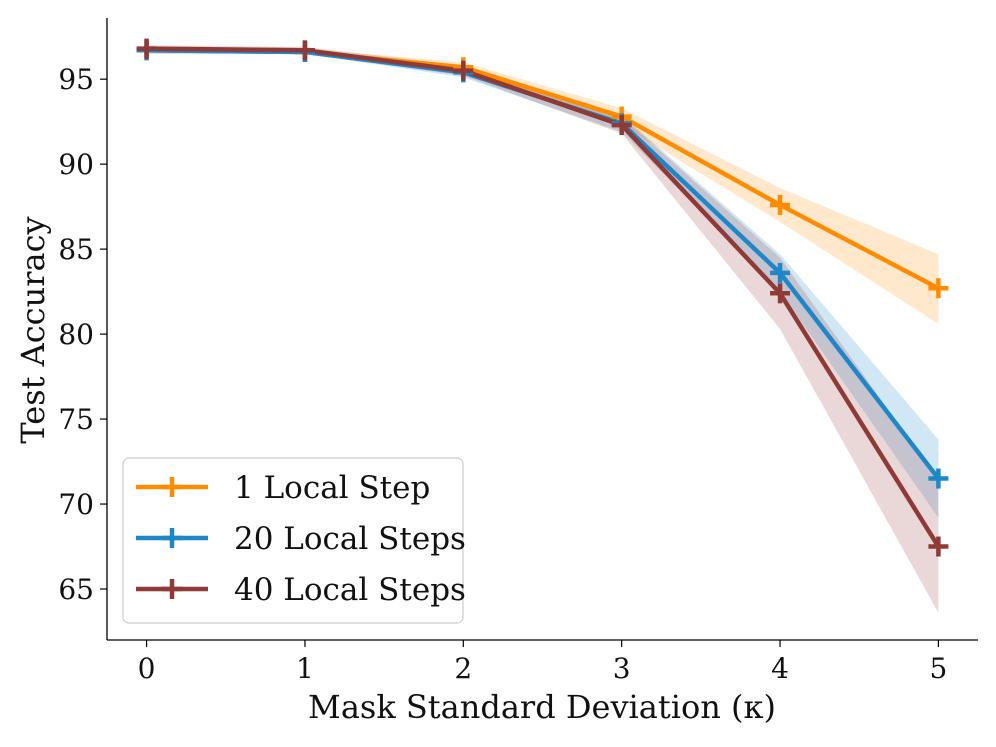 Image resolution: width=996 pixels, height=747 pixels. Describe the element at coordinates (76, 504) in the screenshot. I see `y-tick-label: 70` at that location.